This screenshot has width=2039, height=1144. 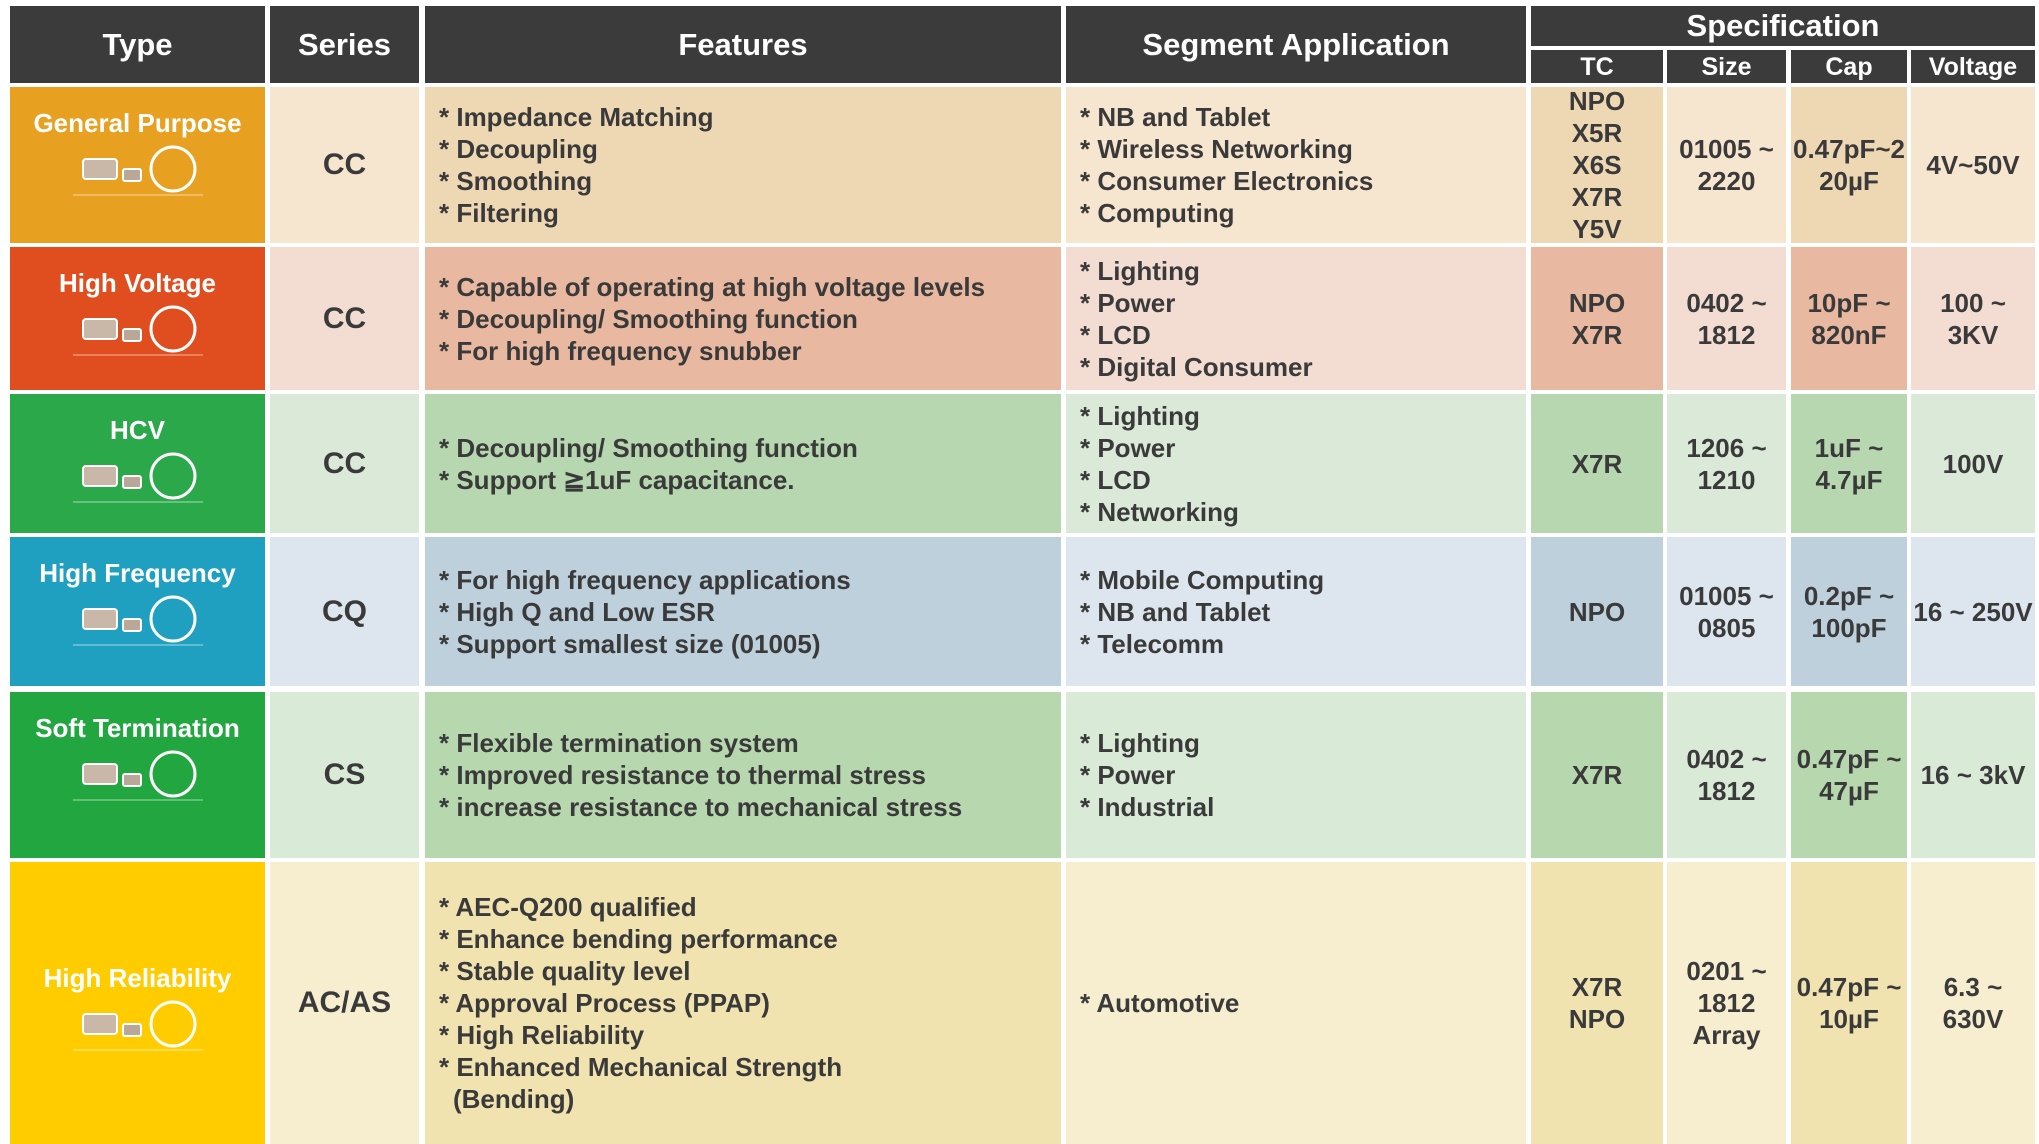 What do you see at coordinates (682, 775) in the screenshot?
I see `cell-text: * Improved resistance to thermal stress` at bounding box center [682, 775].